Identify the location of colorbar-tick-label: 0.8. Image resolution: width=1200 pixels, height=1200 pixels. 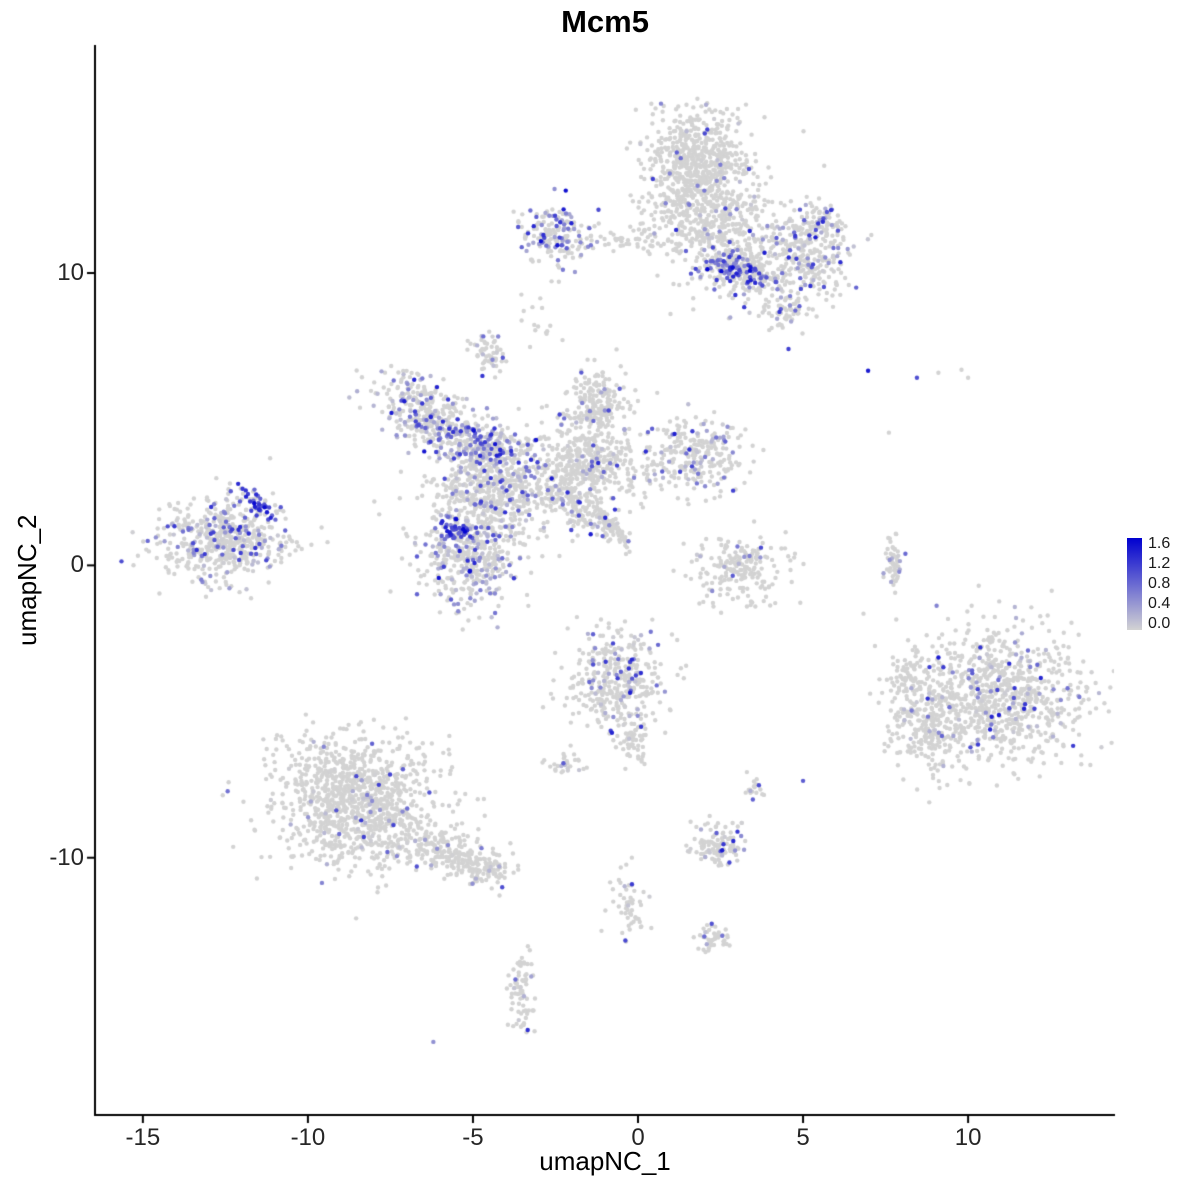
(1159, 583).